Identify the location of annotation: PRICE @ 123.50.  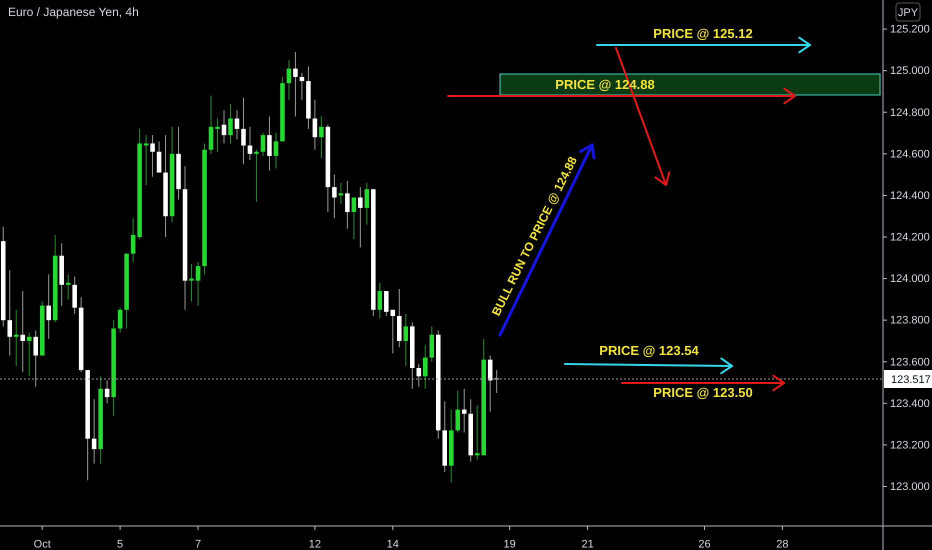
(703, 392).